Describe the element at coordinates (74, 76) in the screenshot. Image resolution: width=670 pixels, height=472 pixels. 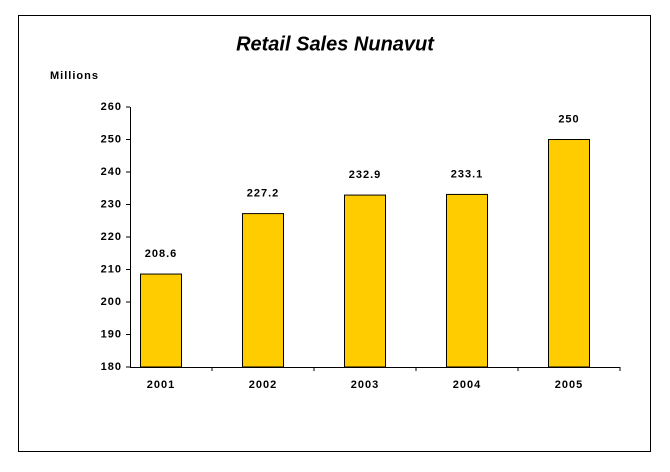
I see `y-axis-label: Millions` at that location.